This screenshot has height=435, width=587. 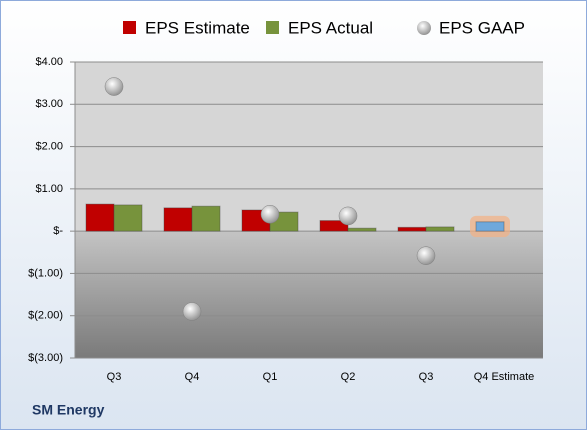 I want to click on x-tick-label: Q4 Estimate, so click(x=504, y=377).